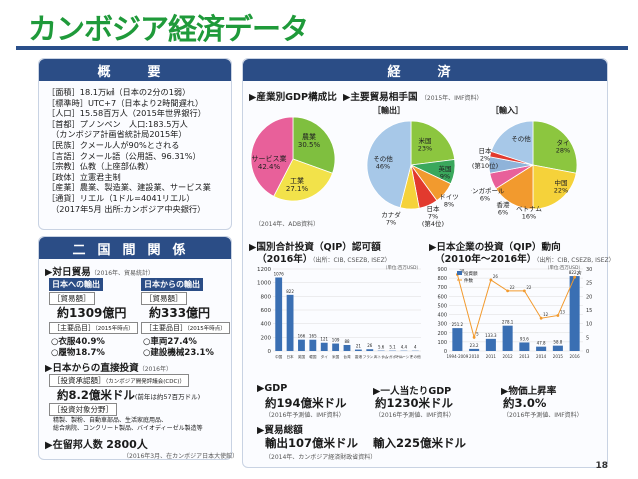 The height and width of the screenshot is (479, 638). I want to click on page-number: 18, so click(601, 466).